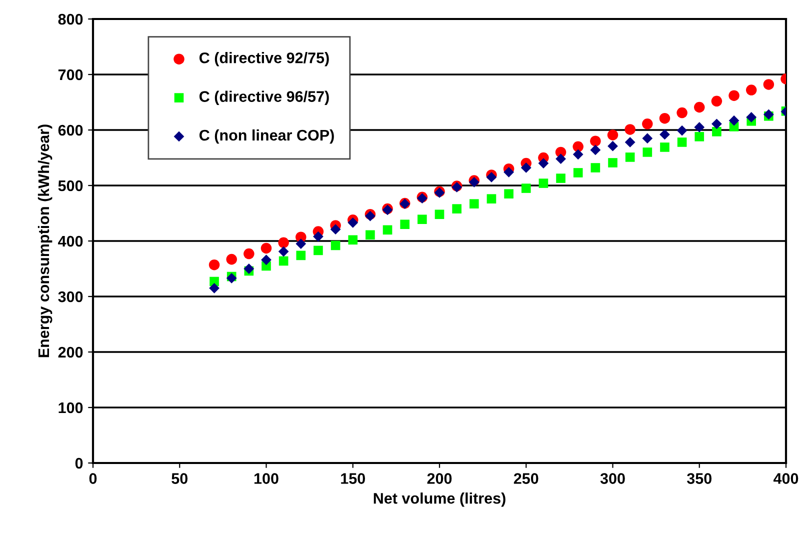 The height and width of the screenshot is (534, 801). I want to click on legend-label: C (non linear COP), so click(266, 136).